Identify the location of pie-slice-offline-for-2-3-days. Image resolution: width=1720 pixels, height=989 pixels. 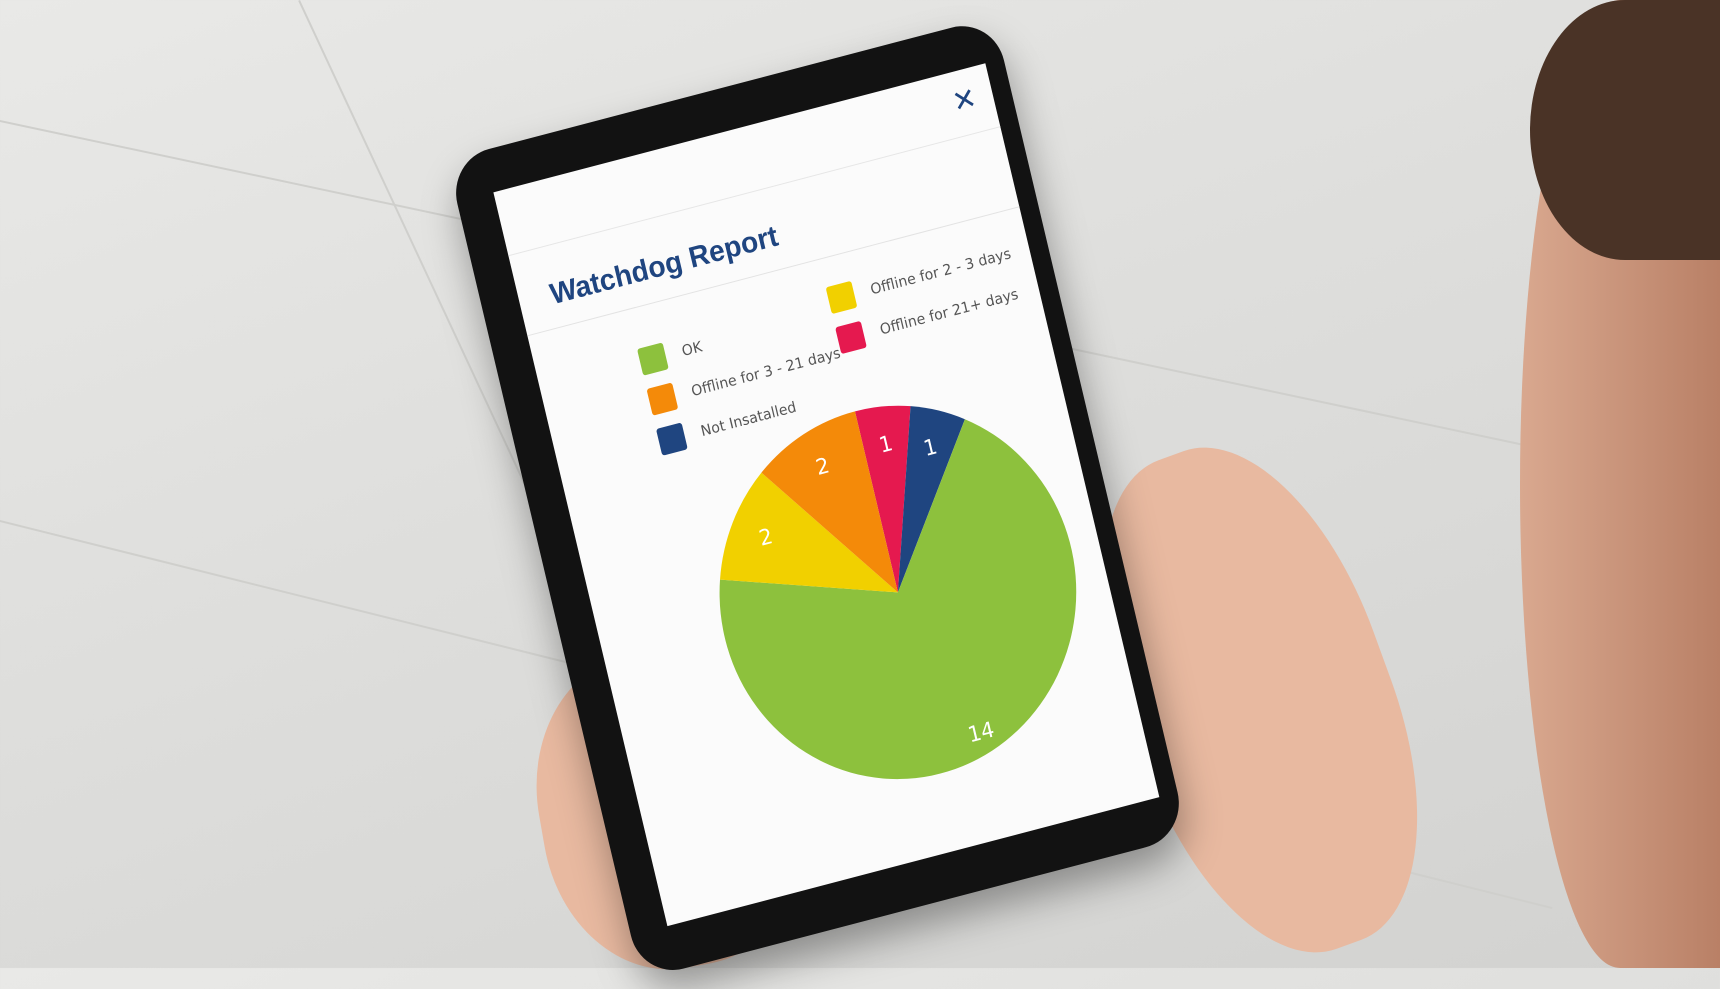
(798, 541).